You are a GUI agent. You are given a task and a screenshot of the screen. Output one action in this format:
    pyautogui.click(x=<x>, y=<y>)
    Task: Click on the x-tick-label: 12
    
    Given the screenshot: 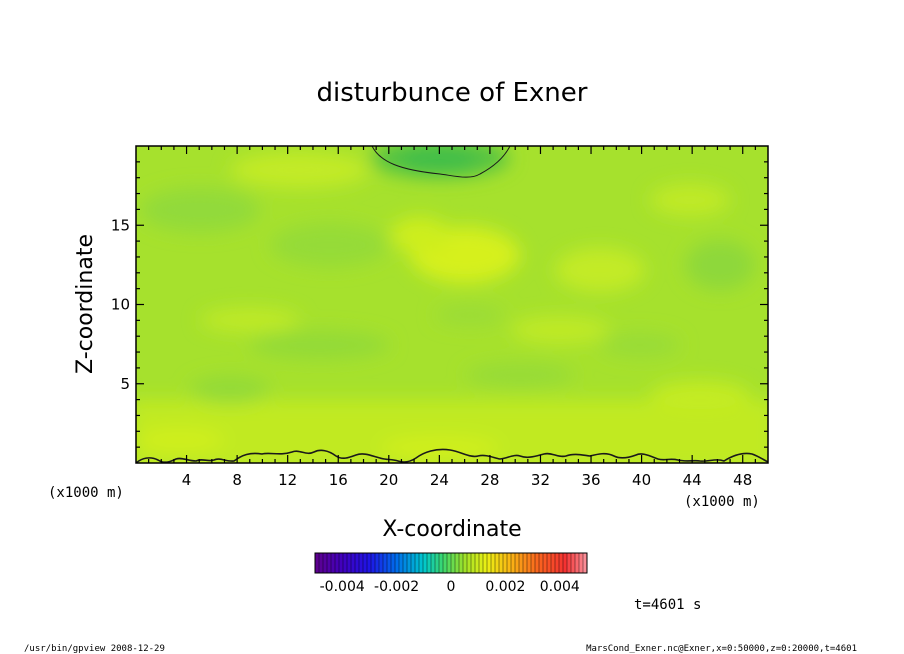 What is the action you would take?
    pyautogui.click(x=287, y=480)
    